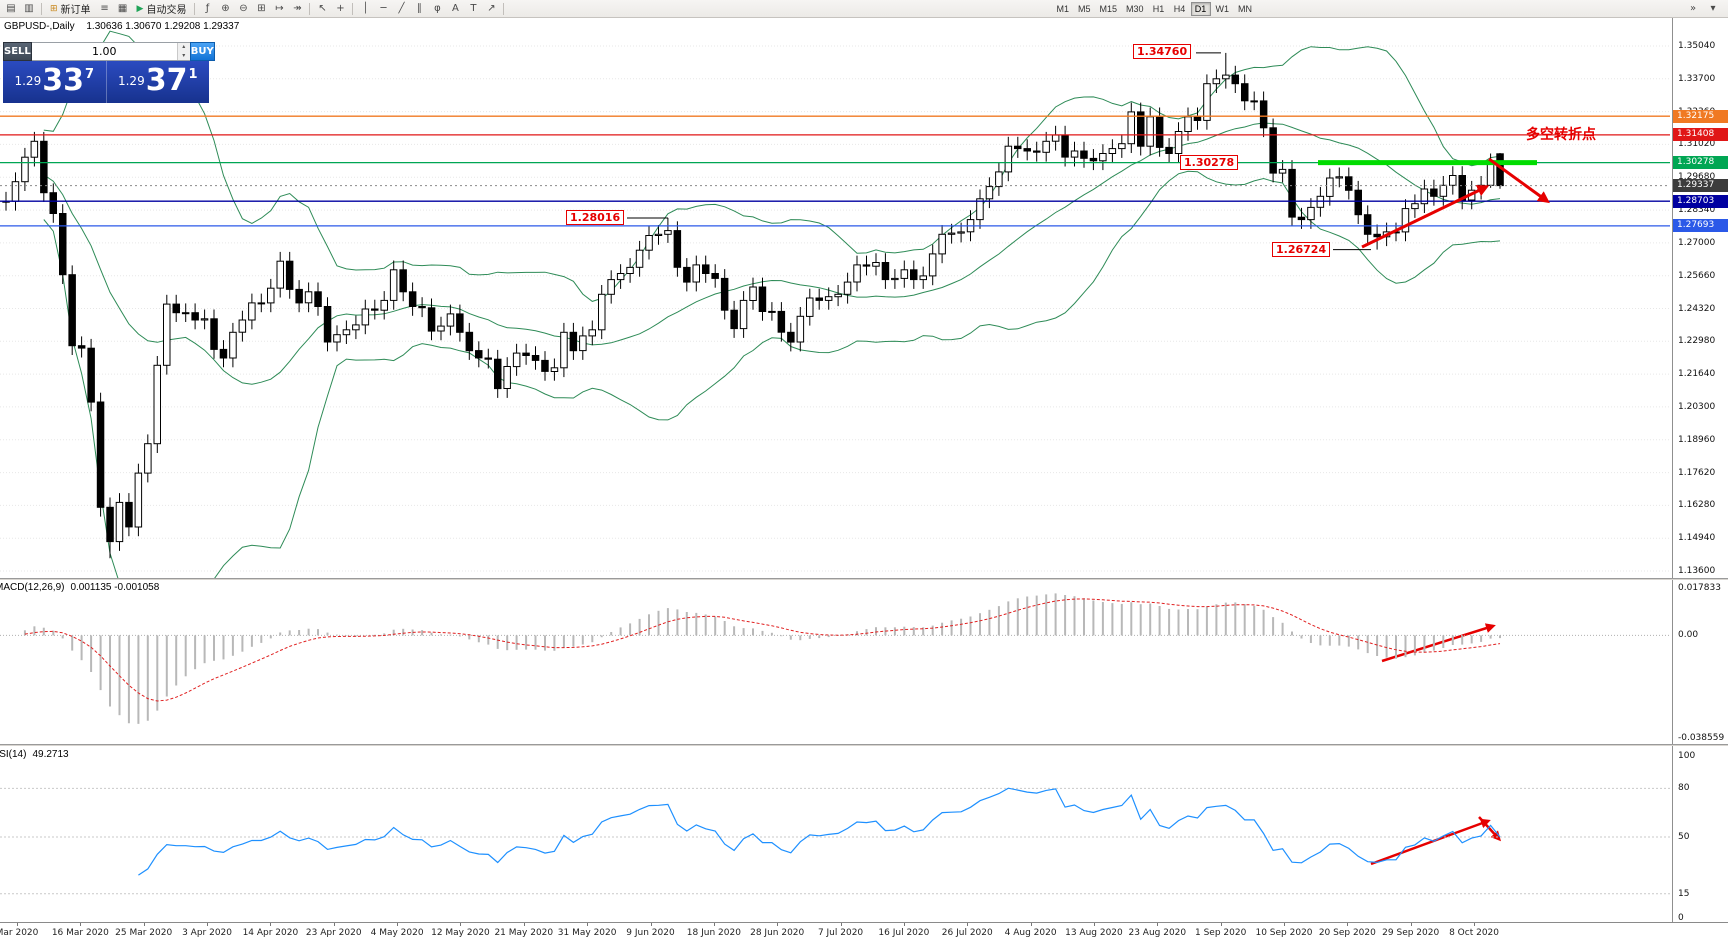 This screenshot has height=941, width=1728. I want to click on zoom-in-icon: ⊕, so click(225, 8).